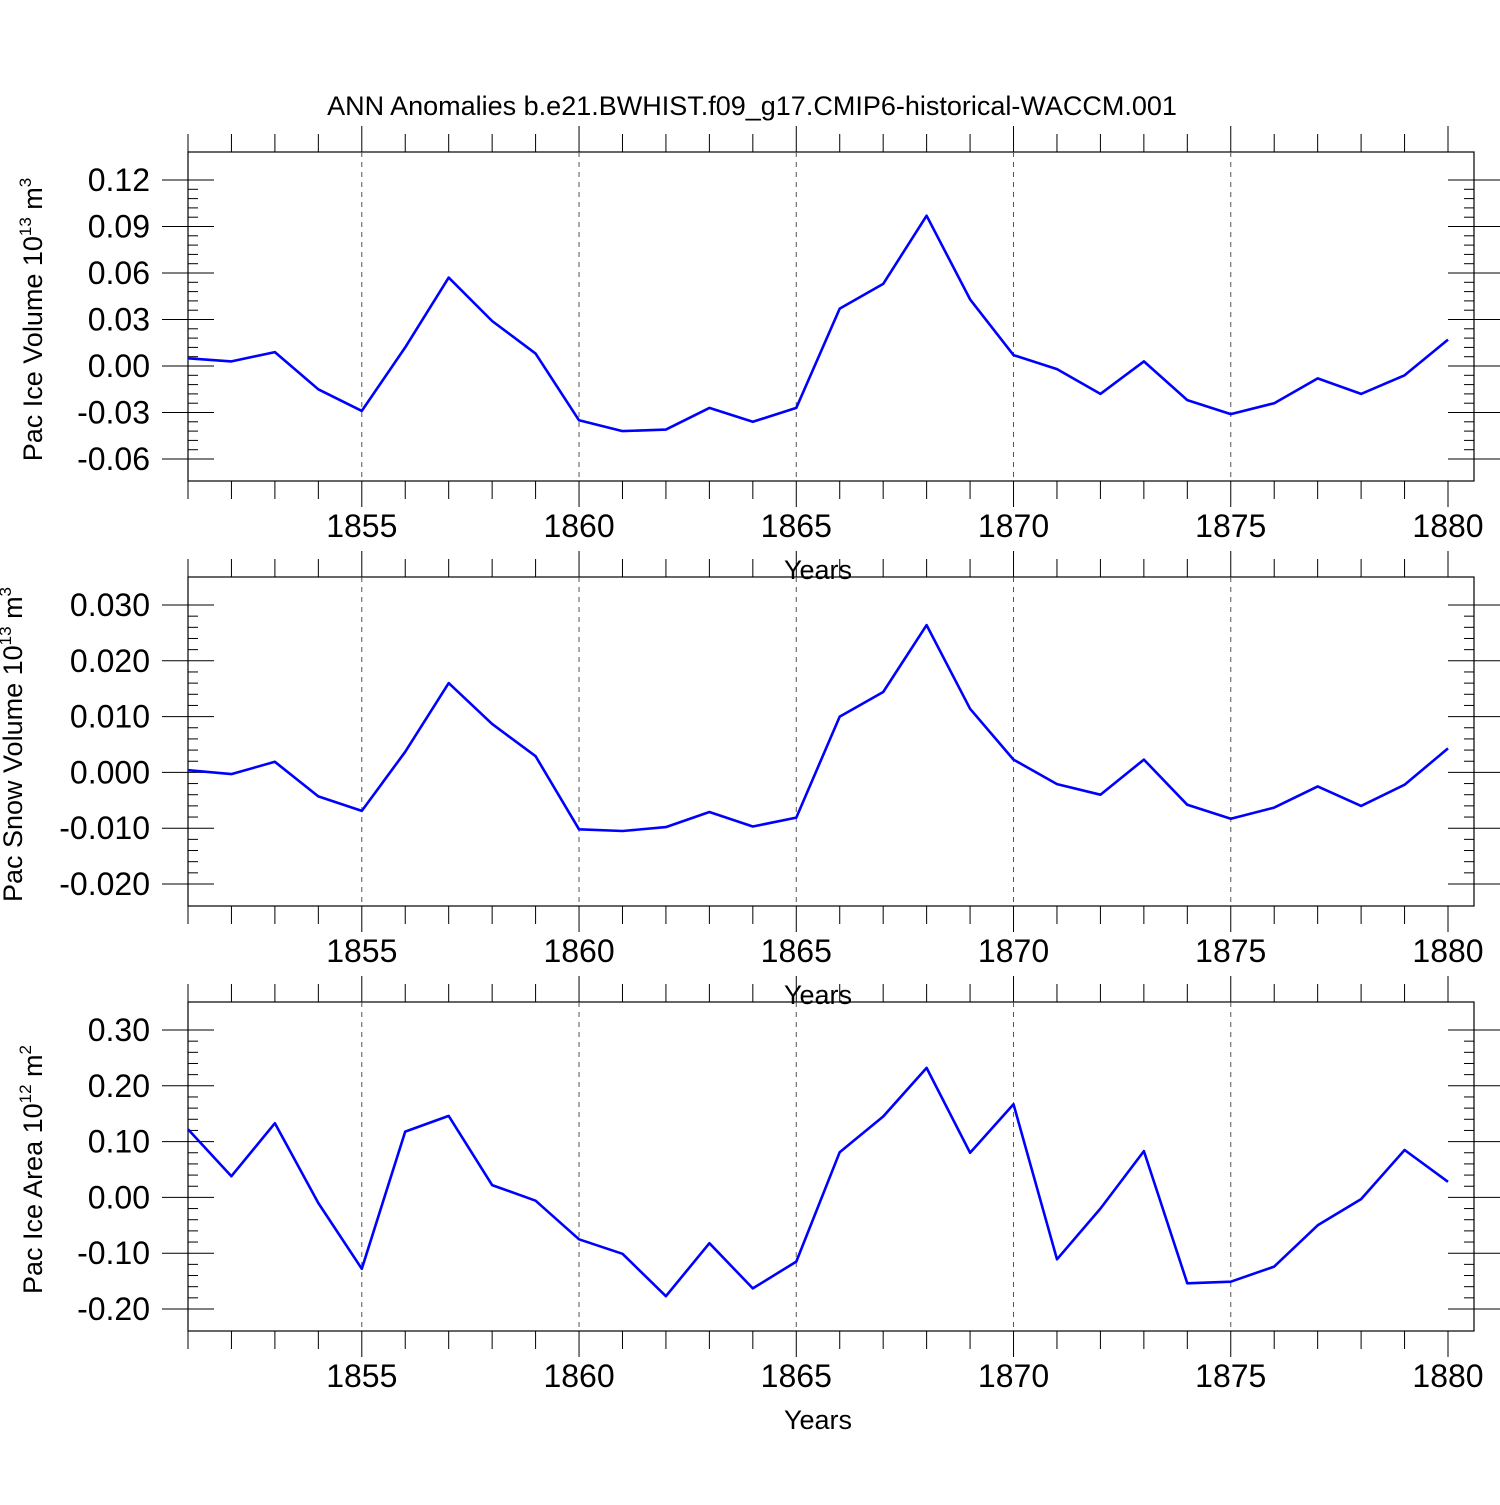 This screenshot has height=1505, width=1500. Describe the element at coordinates (25, 1049) in the screenshot. I see `y-axis-title-unit-exponent: 2` at that location.